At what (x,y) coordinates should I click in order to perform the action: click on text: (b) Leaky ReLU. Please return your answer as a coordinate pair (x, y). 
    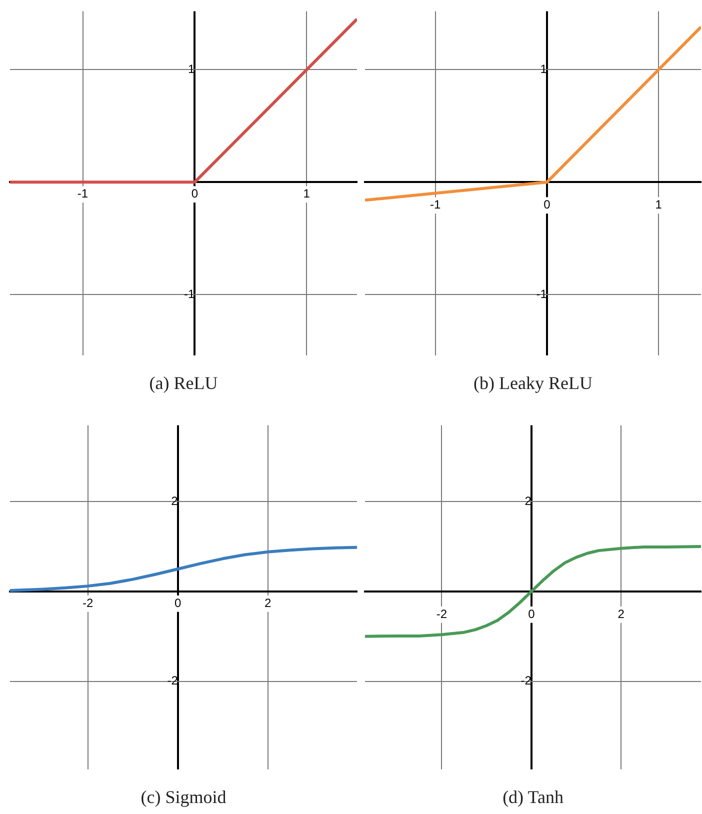
    Looking at the image, I should click on (533, 382).